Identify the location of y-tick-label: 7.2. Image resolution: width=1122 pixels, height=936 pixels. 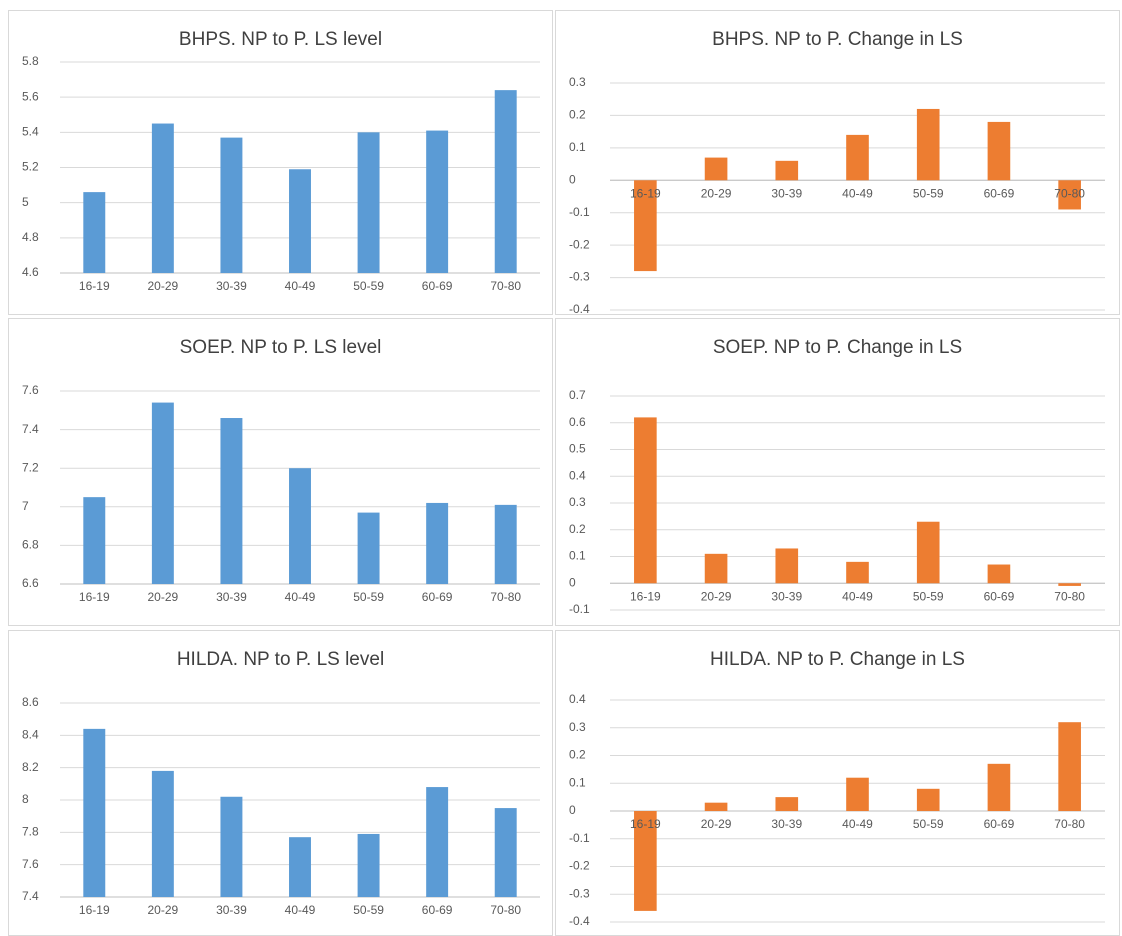
(30, 467).